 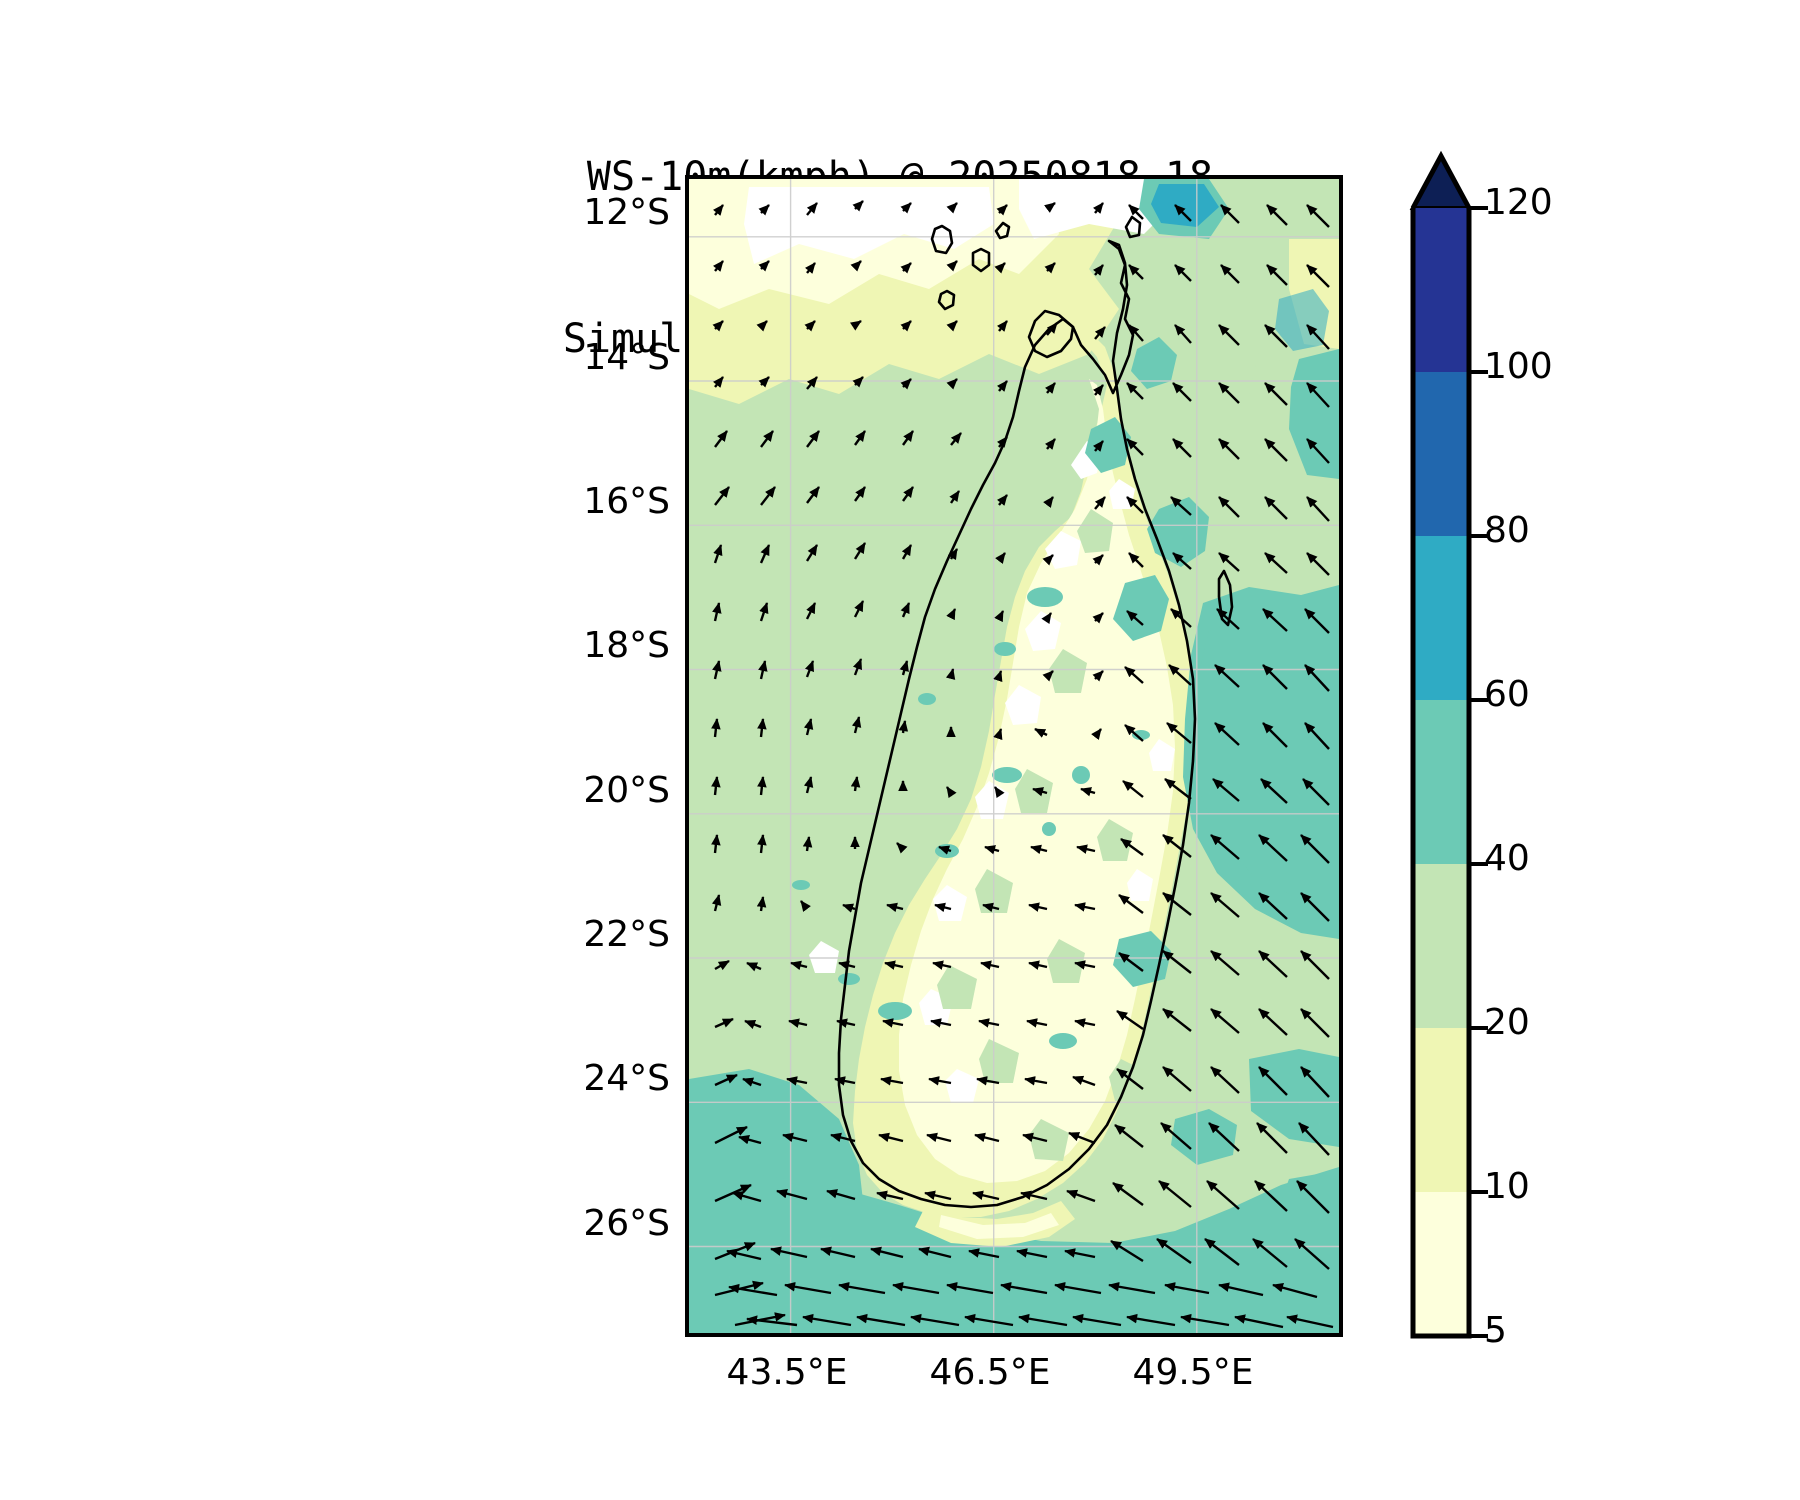 What do you see at coordinates (1507, 1022) in the screenshot?
I see `colorbar-label-20: 20` at bounding box center [1507, 1022].